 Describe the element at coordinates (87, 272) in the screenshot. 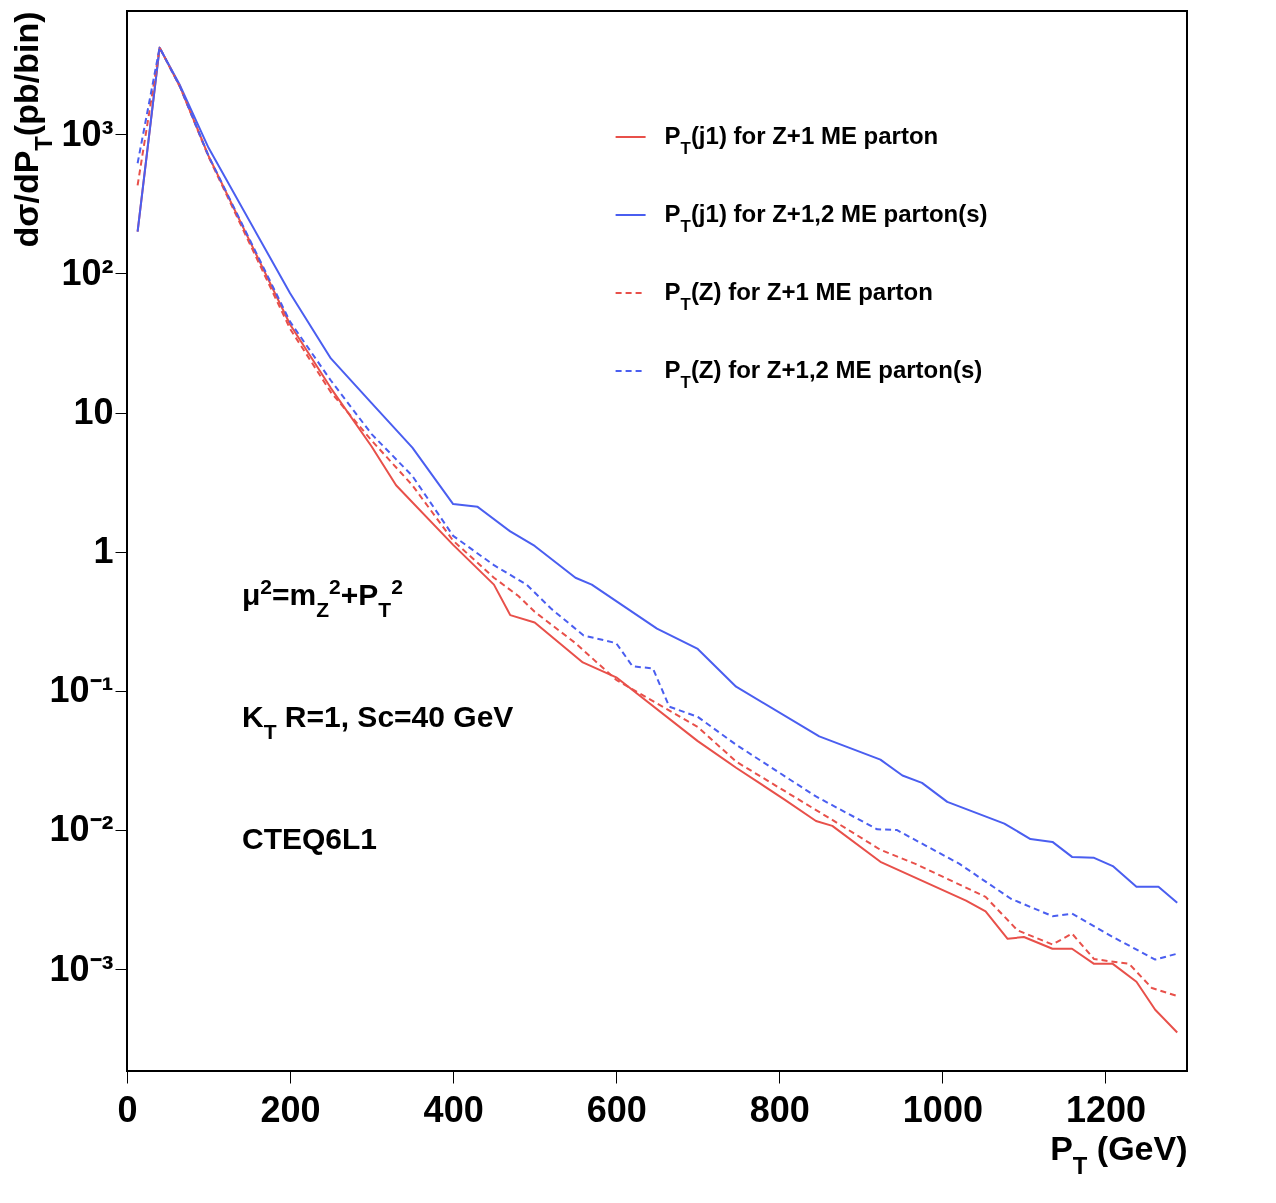

I see `y-tick-label: 10²` at that location.